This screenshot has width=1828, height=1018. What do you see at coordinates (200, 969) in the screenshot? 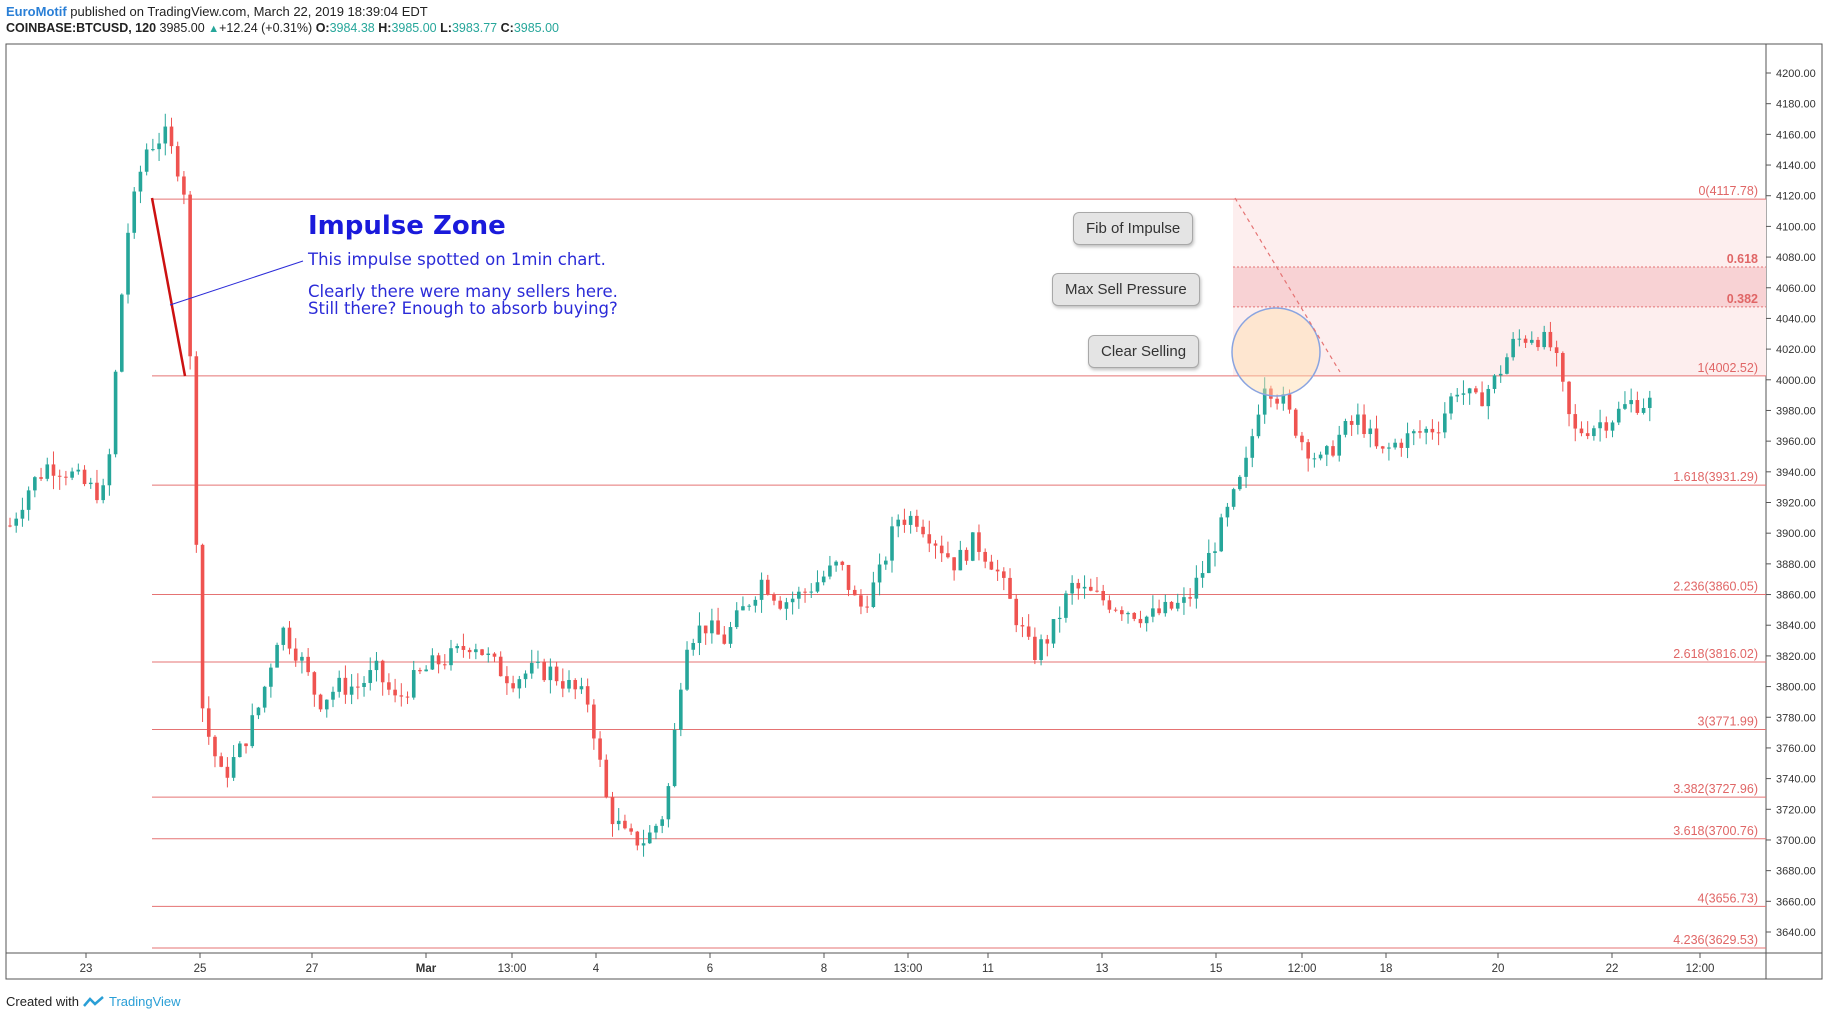
I see `x-tick-label: 25` at bounding box center [200, 969].